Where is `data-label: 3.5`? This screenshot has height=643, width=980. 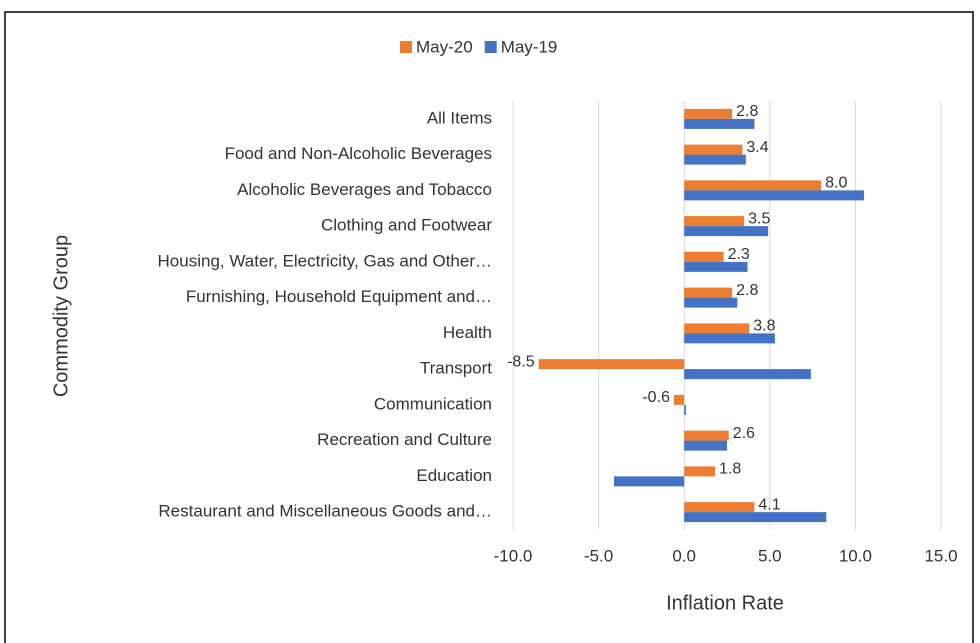
data-label: 3.5 is located at coordinates (759, 218).